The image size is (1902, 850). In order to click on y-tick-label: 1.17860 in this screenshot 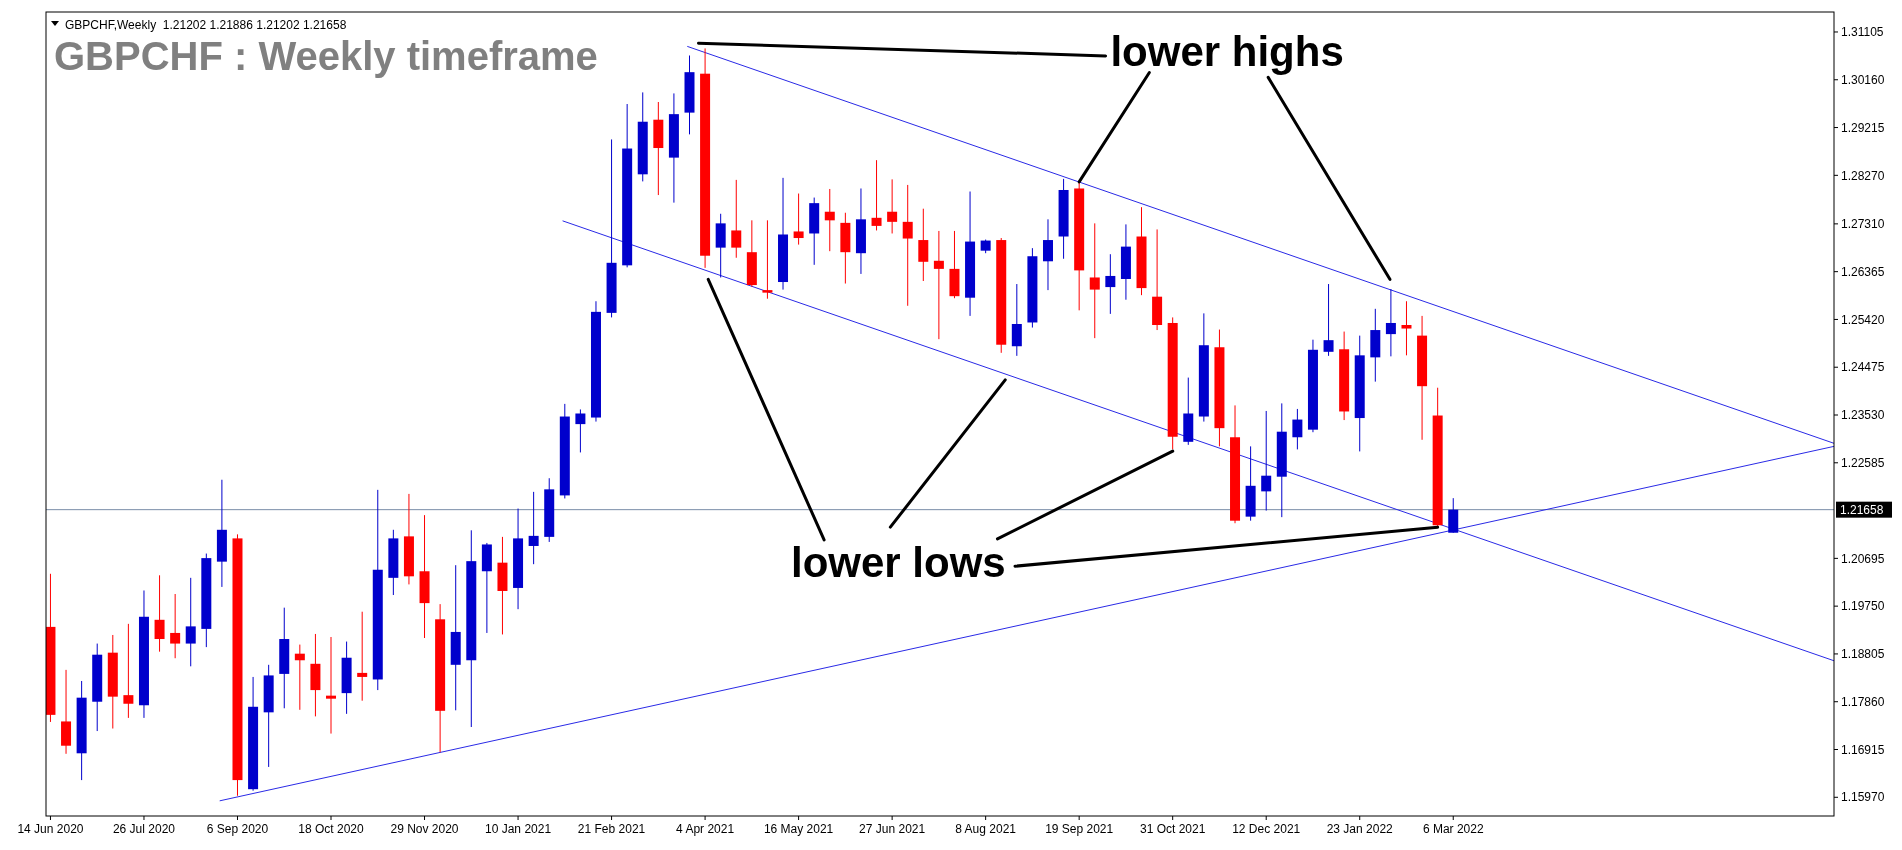, I will do `click(1863, 701)`.